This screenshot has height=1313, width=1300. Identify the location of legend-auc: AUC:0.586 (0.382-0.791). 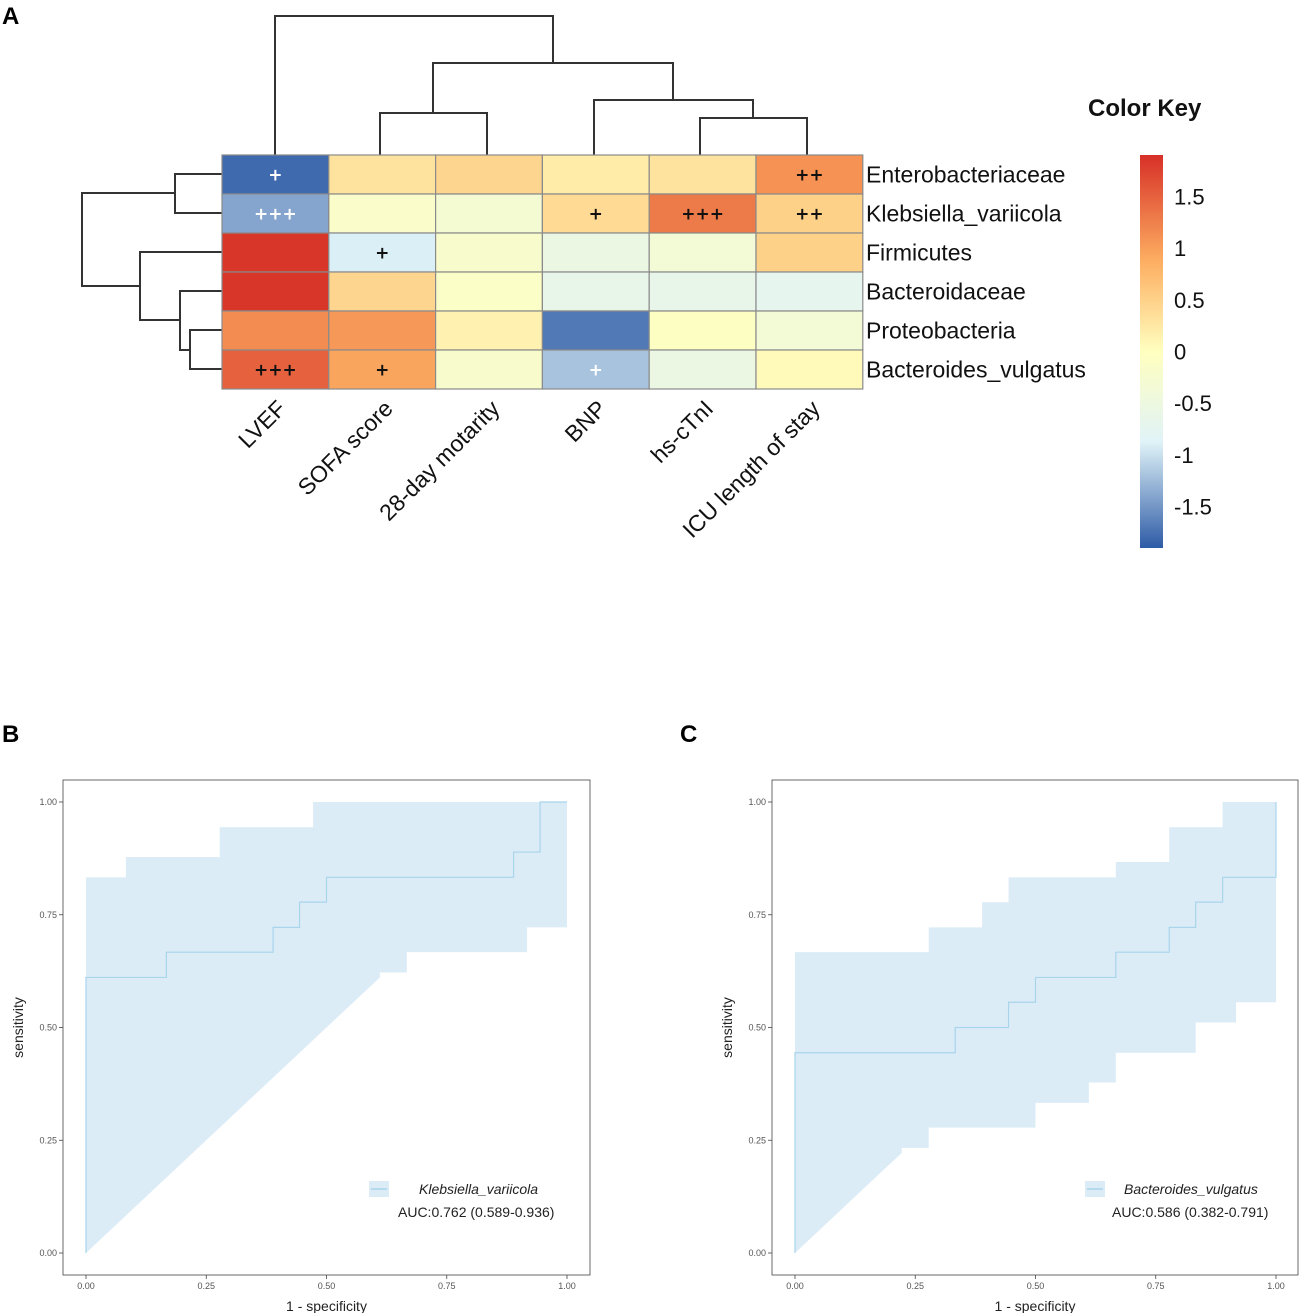
(1190, 1212).